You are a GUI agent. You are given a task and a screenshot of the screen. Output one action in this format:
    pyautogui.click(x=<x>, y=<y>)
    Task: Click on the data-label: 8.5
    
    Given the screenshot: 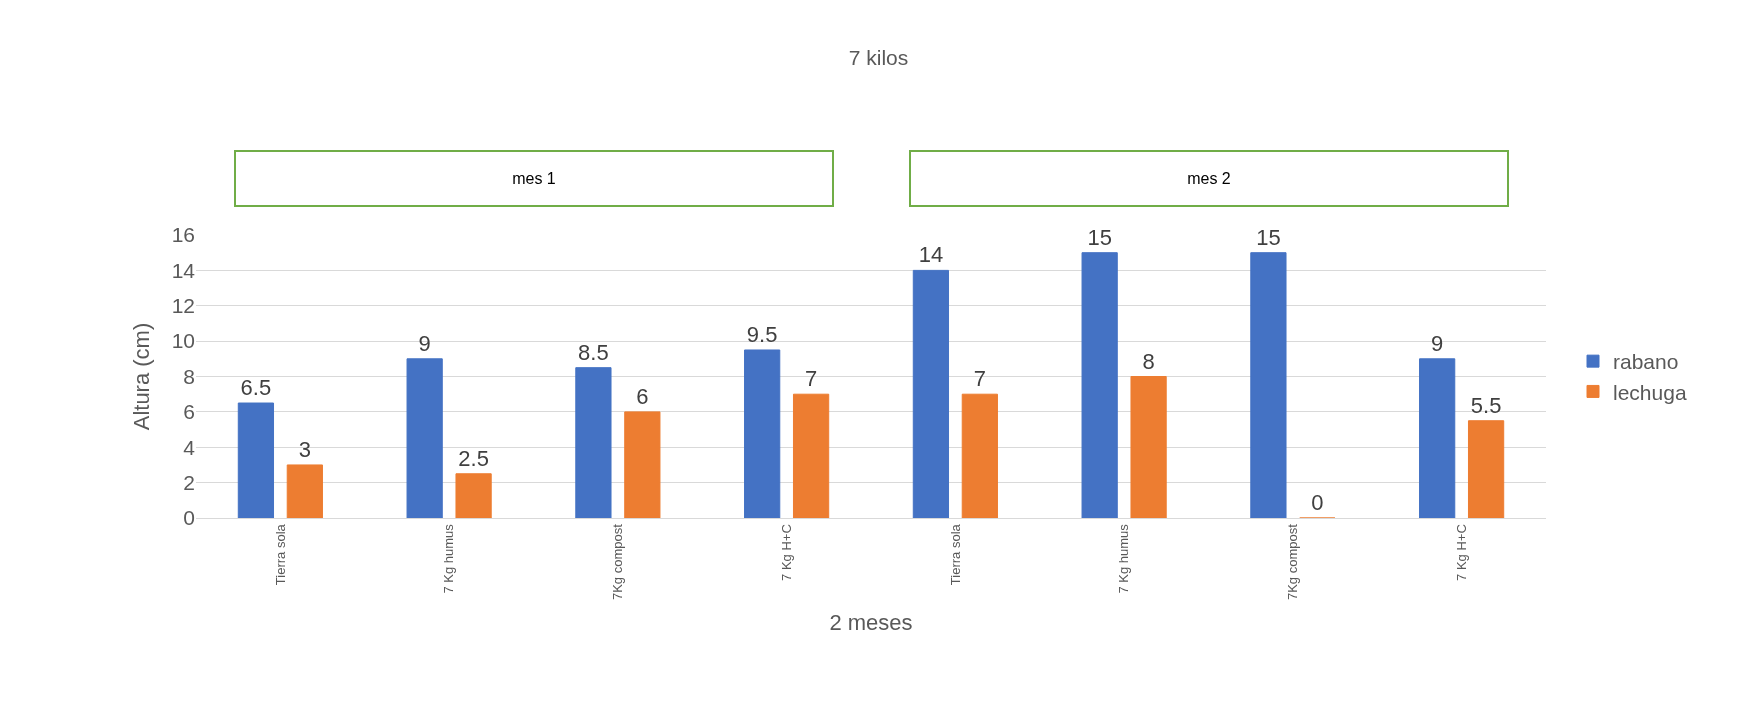 What is the action you would take?
    pyautogui.click(x=593, y=352)
    